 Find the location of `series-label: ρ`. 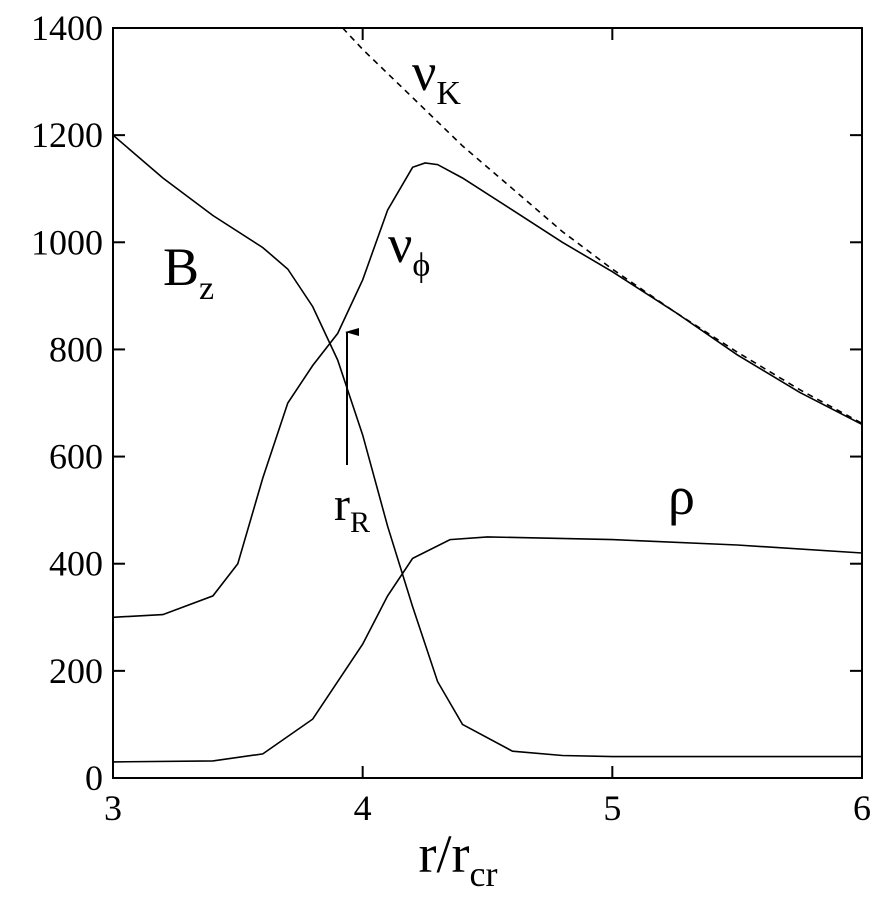

series-label: ρ is located at coordinates (681, 496).